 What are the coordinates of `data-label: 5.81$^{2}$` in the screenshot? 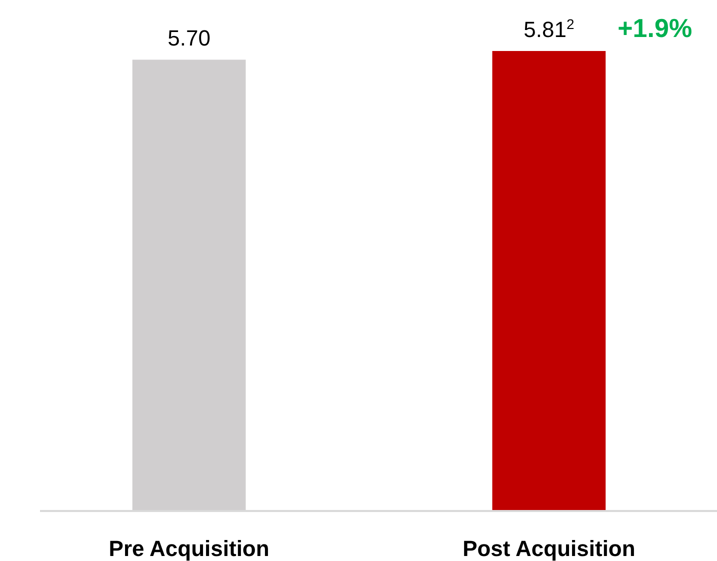 It's located at (549, 29).